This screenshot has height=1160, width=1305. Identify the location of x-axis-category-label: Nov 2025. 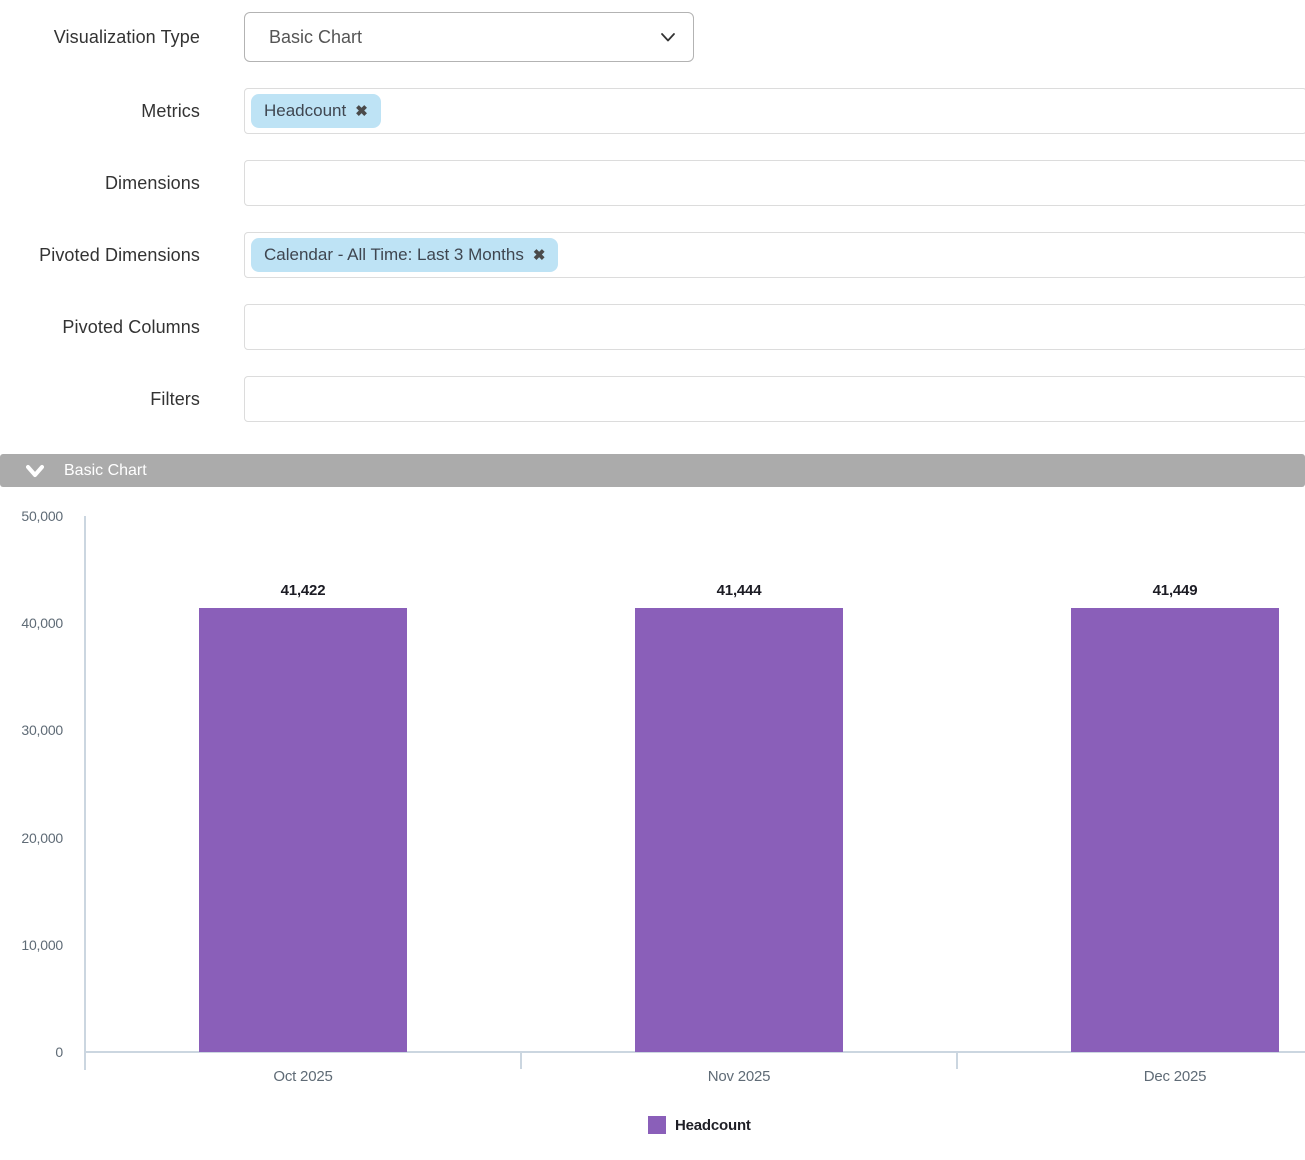
(739, 1076).